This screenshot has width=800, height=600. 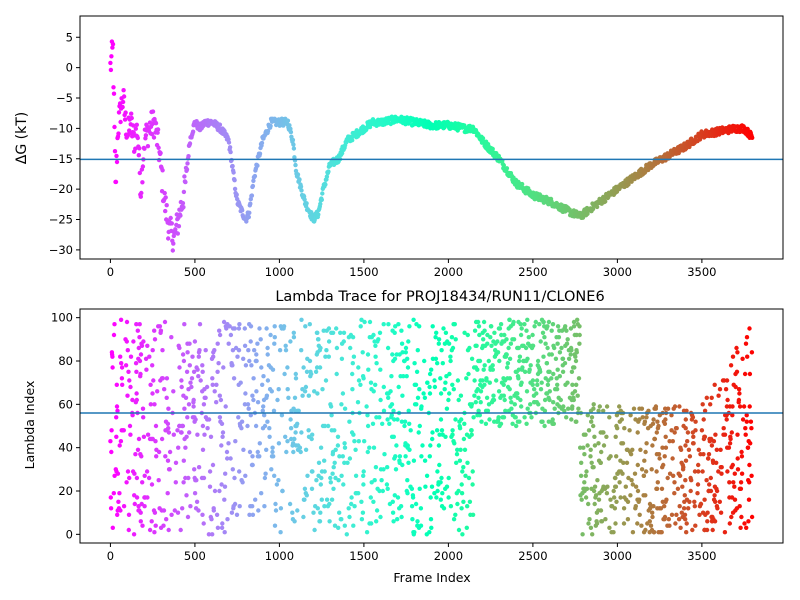 I want to click on y-tick-label: 0, so click(x=69, y=534).